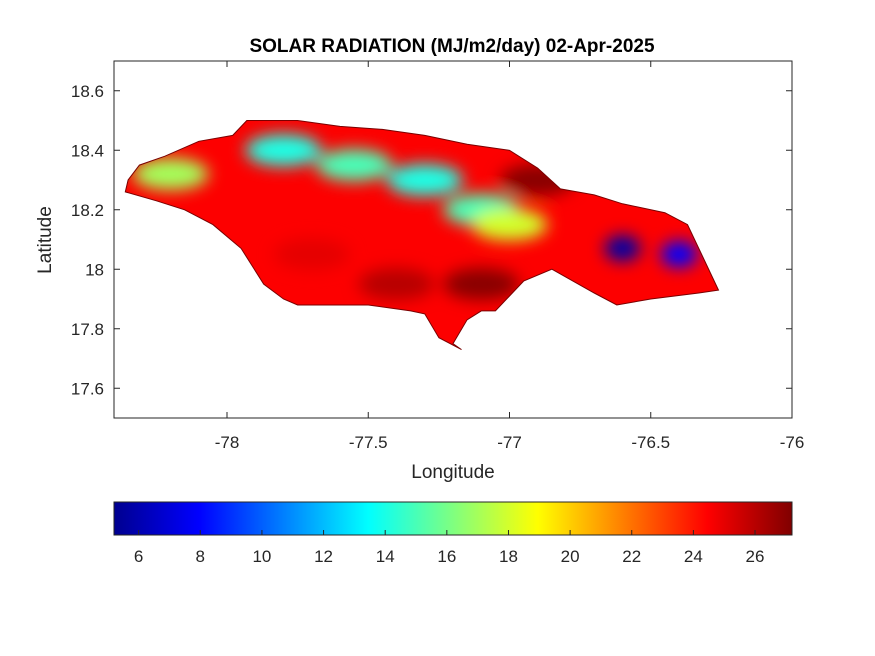  I want to click on colorbar-tick-label: 8, so click(200, 556).